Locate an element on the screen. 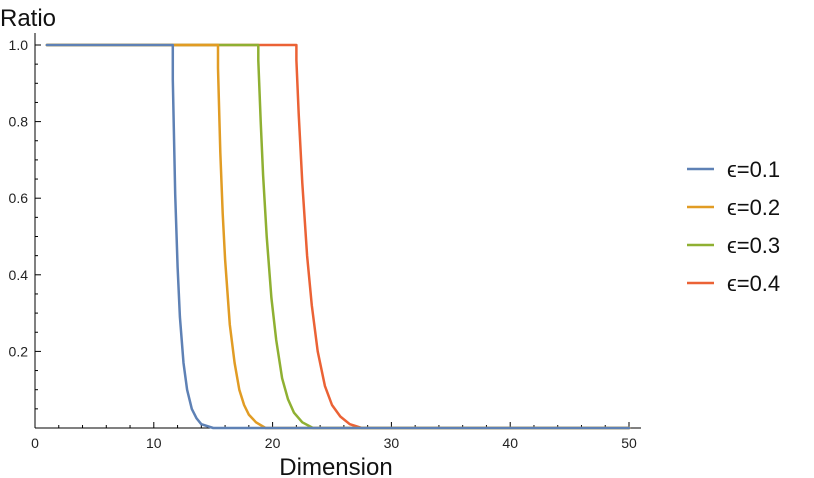 The image size is (814, 478). legend-label: ϵ=0.1 is located at coordinates (753, 169).